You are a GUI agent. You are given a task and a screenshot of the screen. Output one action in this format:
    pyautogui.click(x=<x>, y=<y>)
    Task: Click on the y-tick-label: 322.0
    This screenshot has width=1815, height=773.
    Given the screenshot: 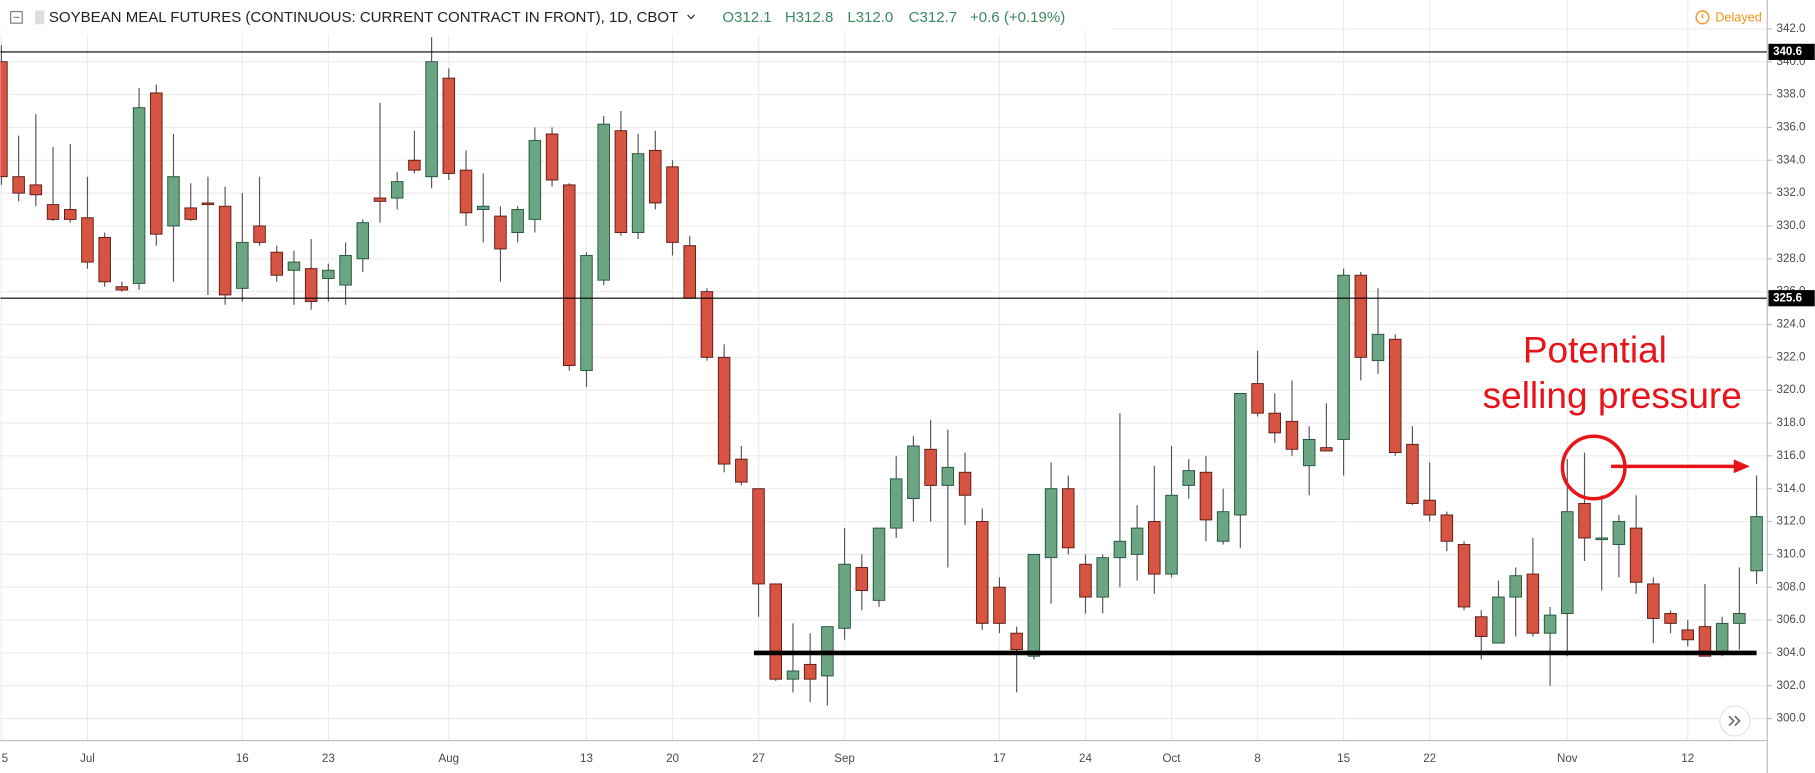 What is the action you would take?
    pyautogui.click(x=1791, y=357)
    